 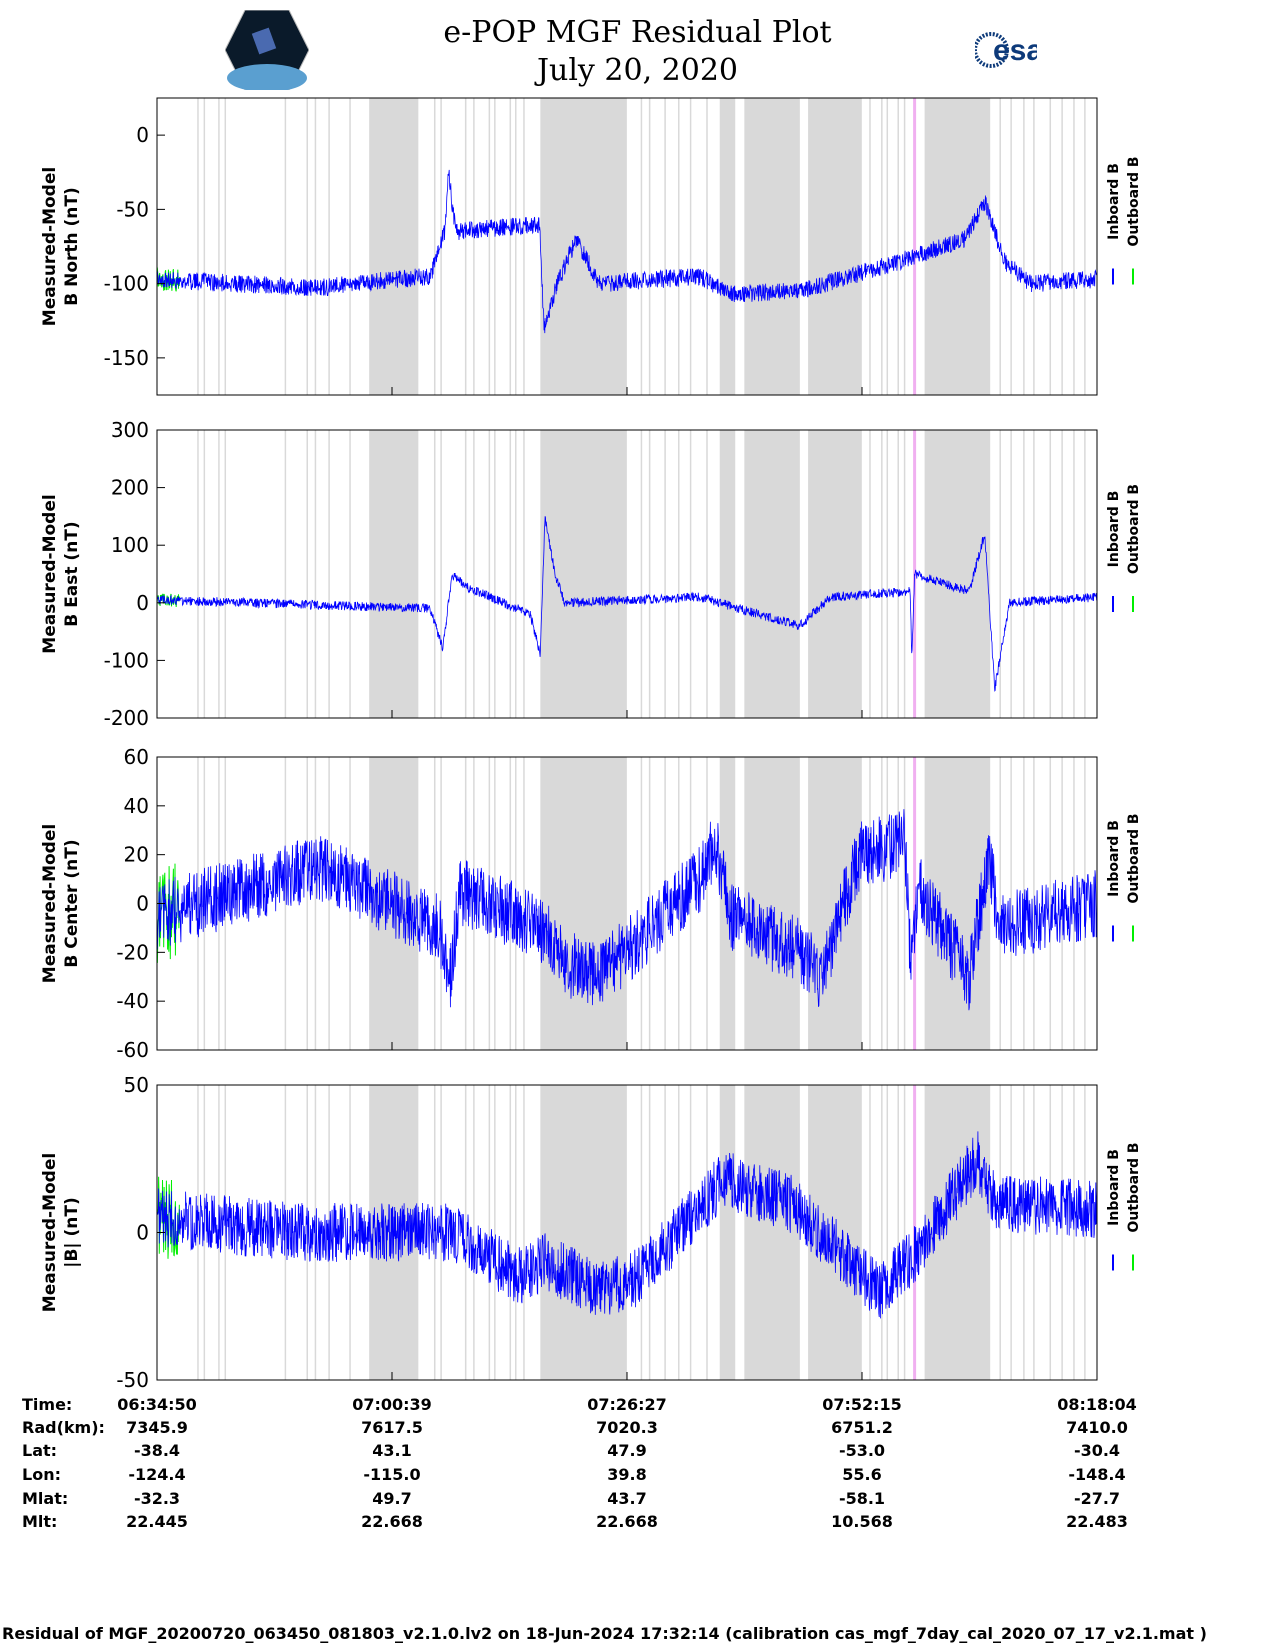 What do you see at coordinates (126, 718) in the screenshot?
I see `y-tick-label: -200` at bounding box center [126, 718].